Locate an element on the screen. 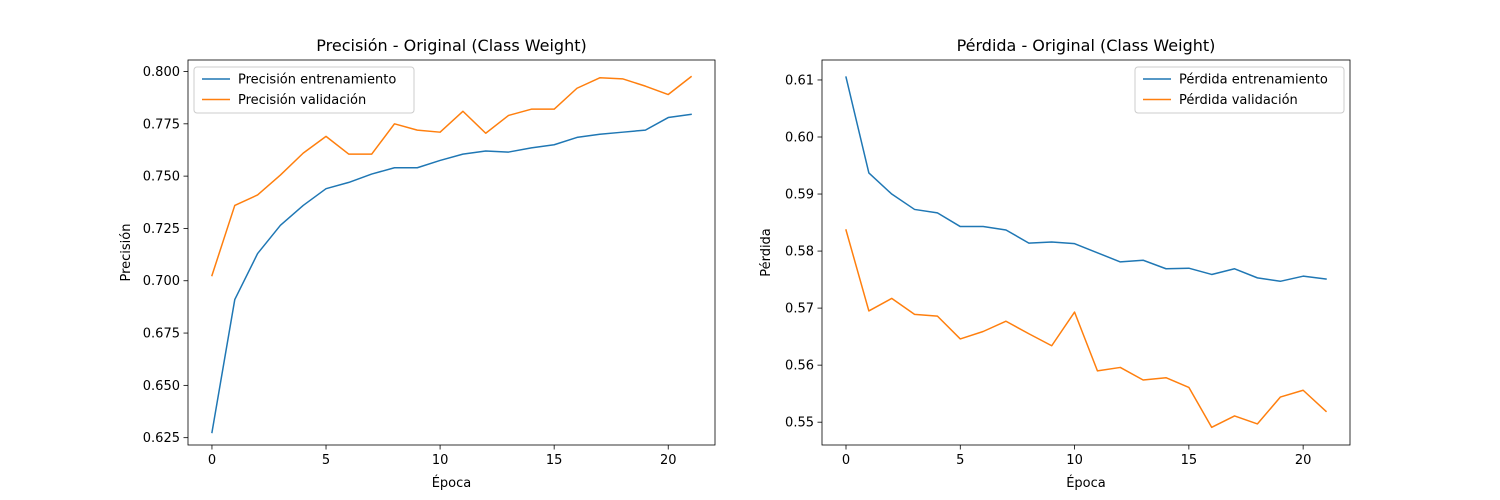 The image size is (1500, 500). y-tick-label: 0.625 is located at coordinates (161, 438).